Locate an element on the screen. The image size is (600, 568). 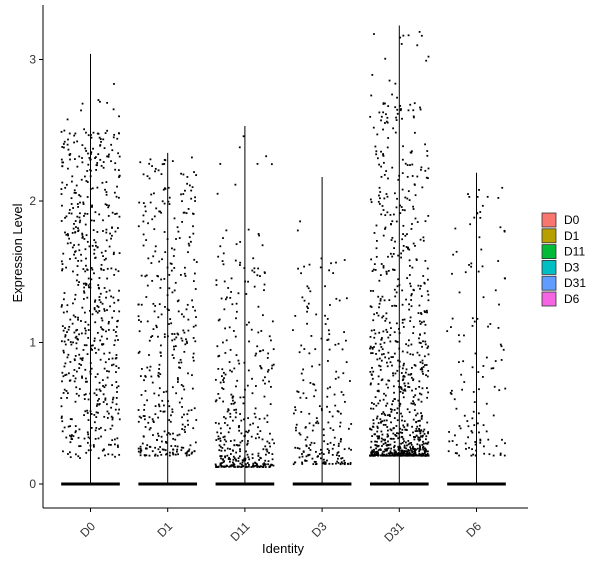
zero-band-D3 is located at coordinates (322, 484).